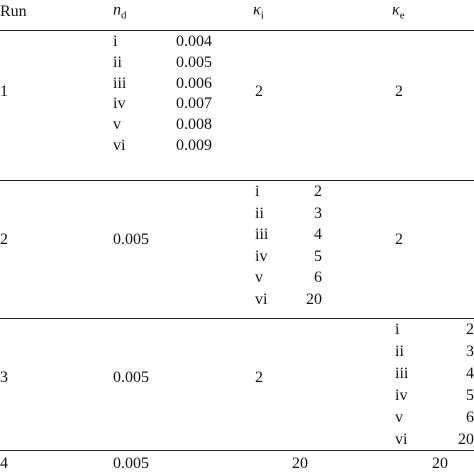 The image size is (474, 474). Describe the element at coordinates (194, 145) in the screenshot. I see `case-value: 0.009` at that location.